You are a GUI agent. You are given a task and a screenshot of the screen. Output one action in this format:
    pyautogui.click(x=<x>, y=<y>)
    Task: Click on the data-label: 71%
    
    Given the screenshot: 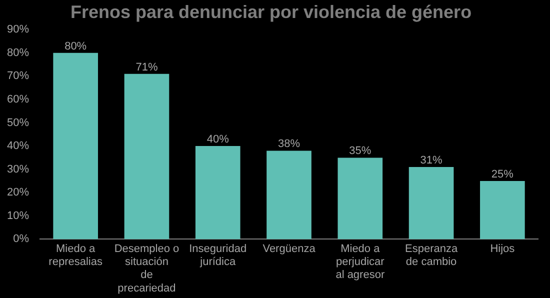 What is the action you would take?
    pyautogui.click(x=147, y=67)
    